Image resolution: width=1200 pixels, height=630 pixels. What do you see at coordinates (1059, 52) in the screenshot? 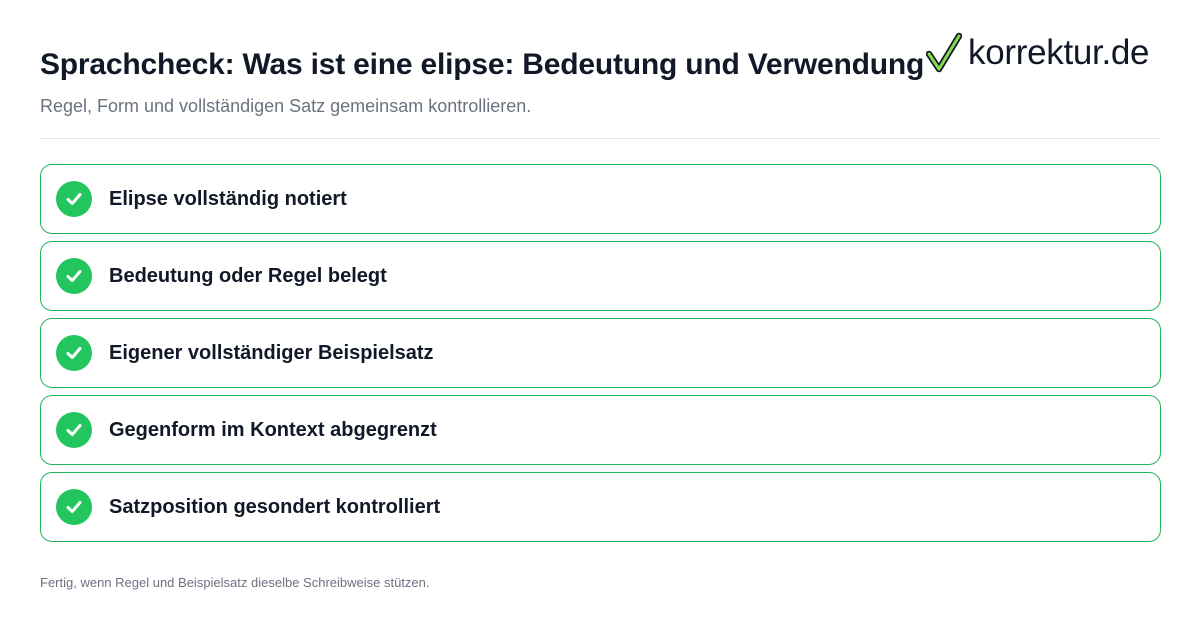
I see `logo-text: korrektur.de` at bounding box center [1059, 52].